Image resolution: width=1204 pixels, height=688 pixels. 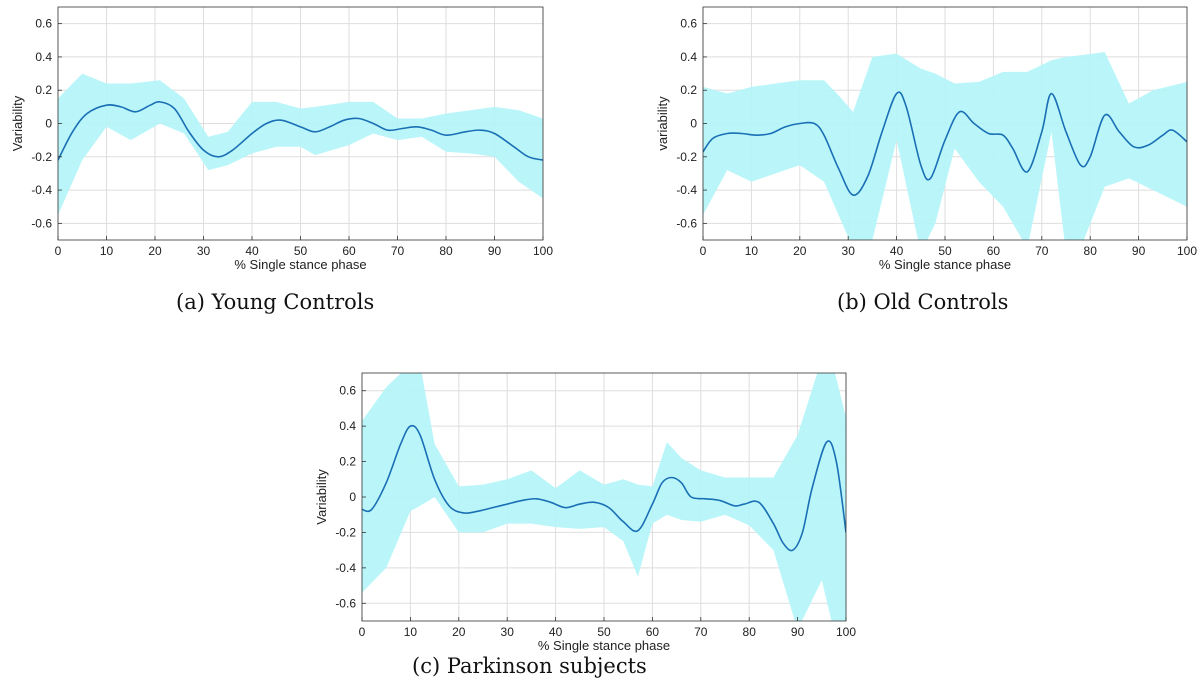 I want to click on y-axis-label: variability, so click(x=662, y=123).